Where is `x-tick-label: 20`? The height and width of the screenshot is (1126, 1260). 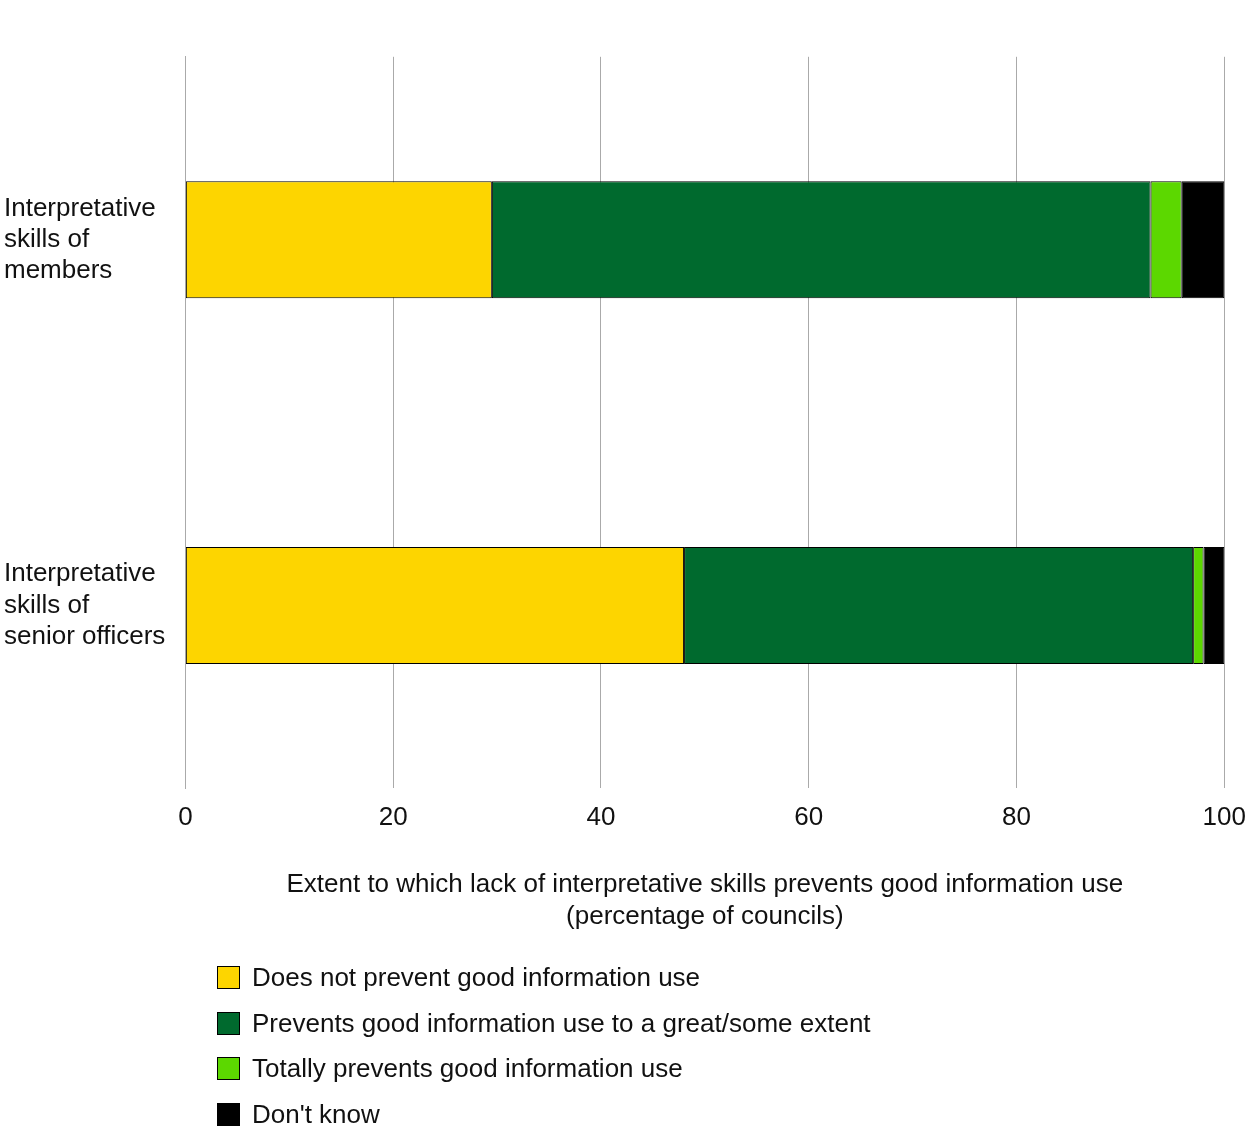
x-tick-label: 20 is located at coordinates (393, 816).